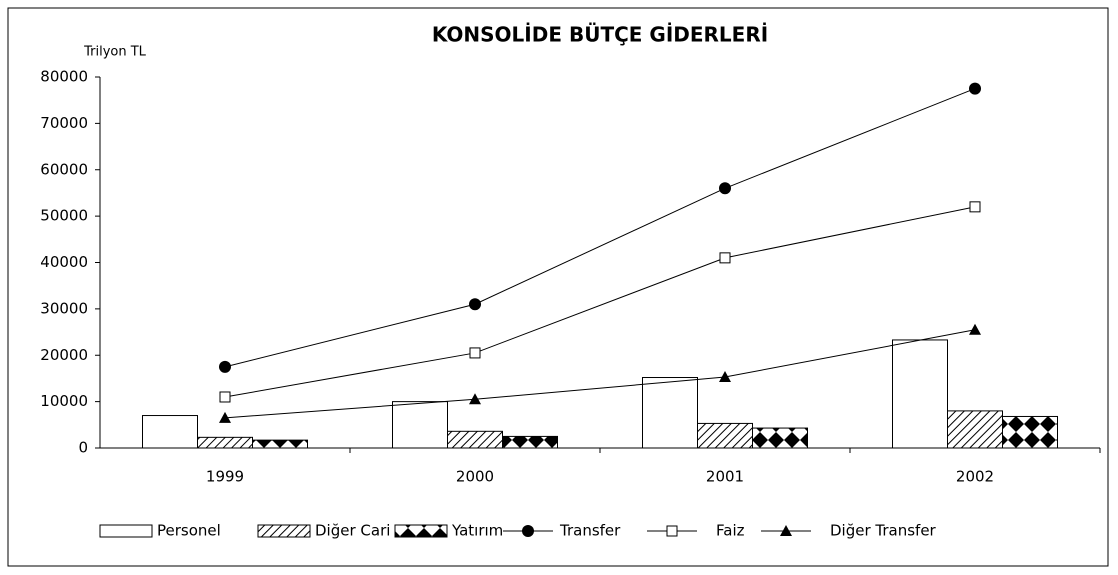 The width and height of the screenshot is (1118, 575). I want to click on y-tick-label: 50000, so click(64, 216).